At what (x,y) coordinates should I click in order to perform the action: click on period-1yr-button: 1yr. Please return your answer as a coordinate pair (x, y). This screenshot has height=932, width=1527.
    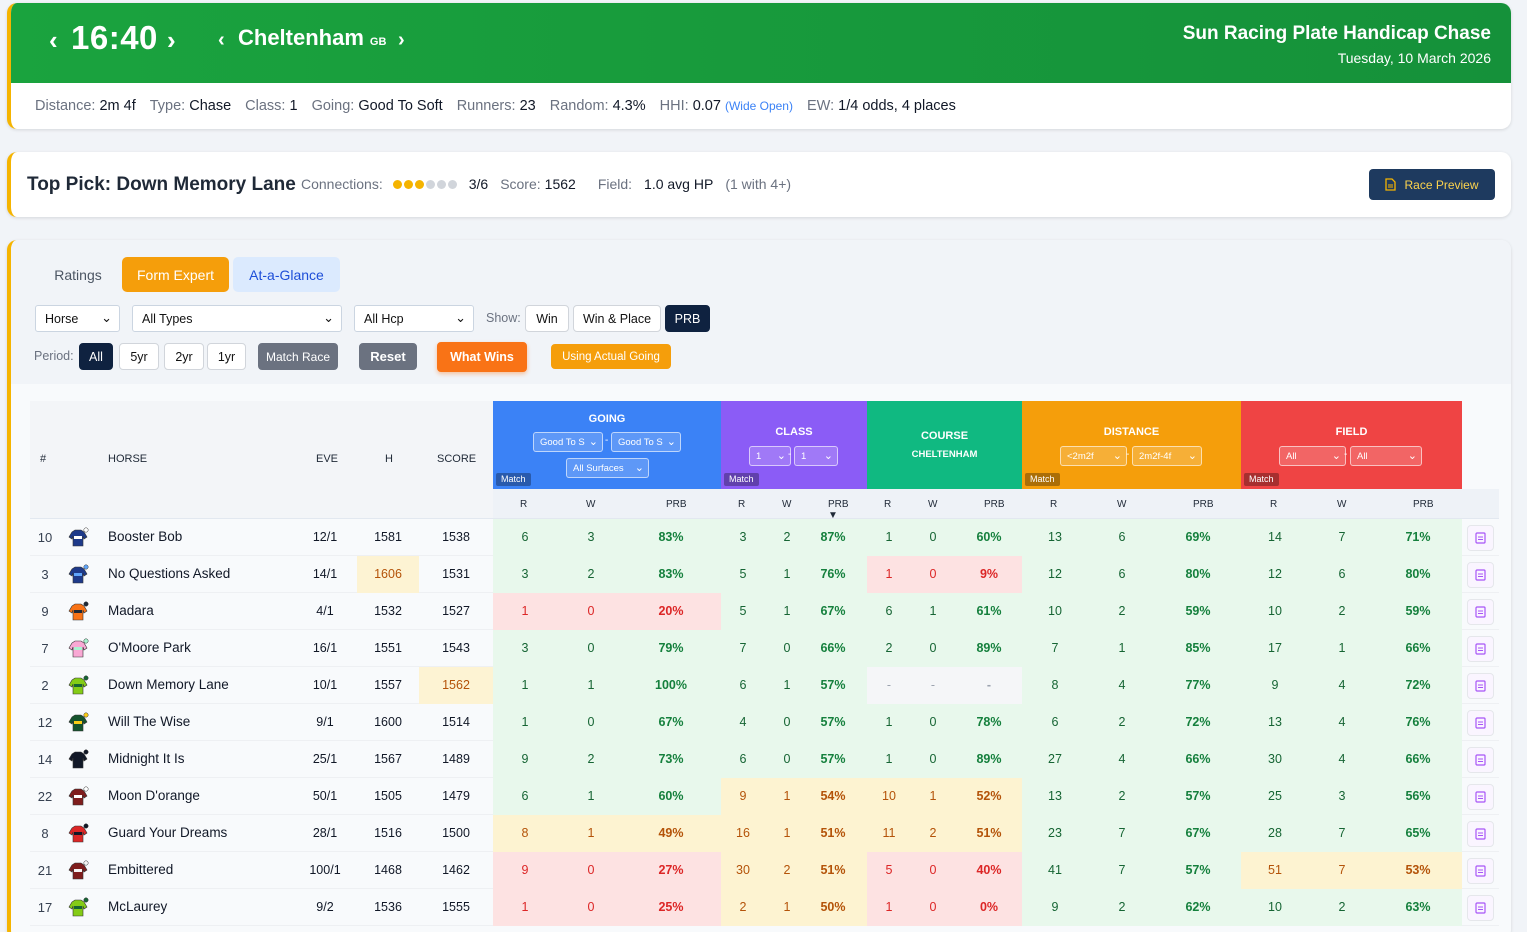
    Looking at the image, I should click on (226, 356).